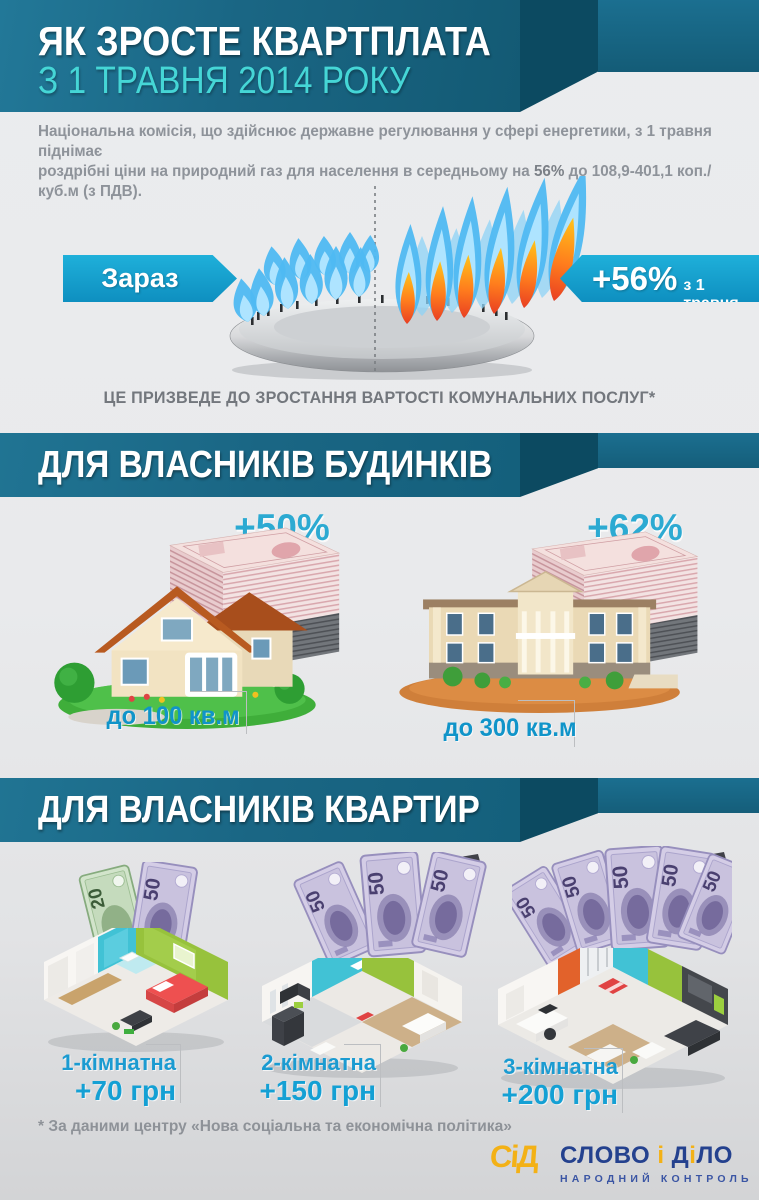  I want to click on rise-tag: +56% з 1 травня, so click(659, 278).